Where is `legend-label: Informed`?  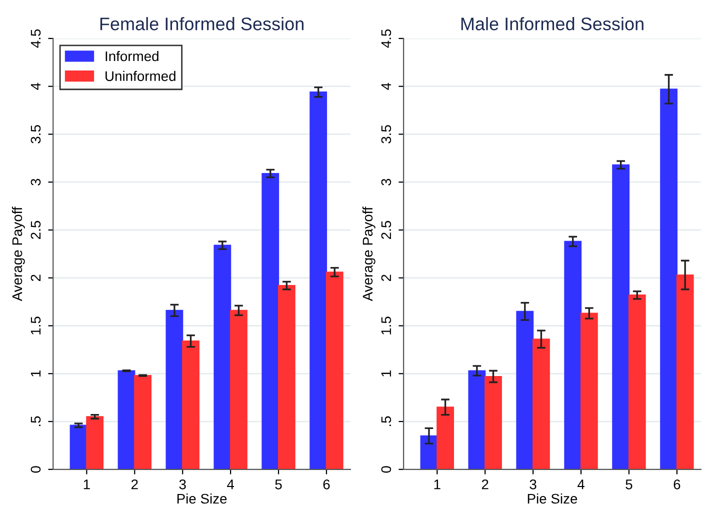
legend-label: Informed is located at coordinates (132, 56).